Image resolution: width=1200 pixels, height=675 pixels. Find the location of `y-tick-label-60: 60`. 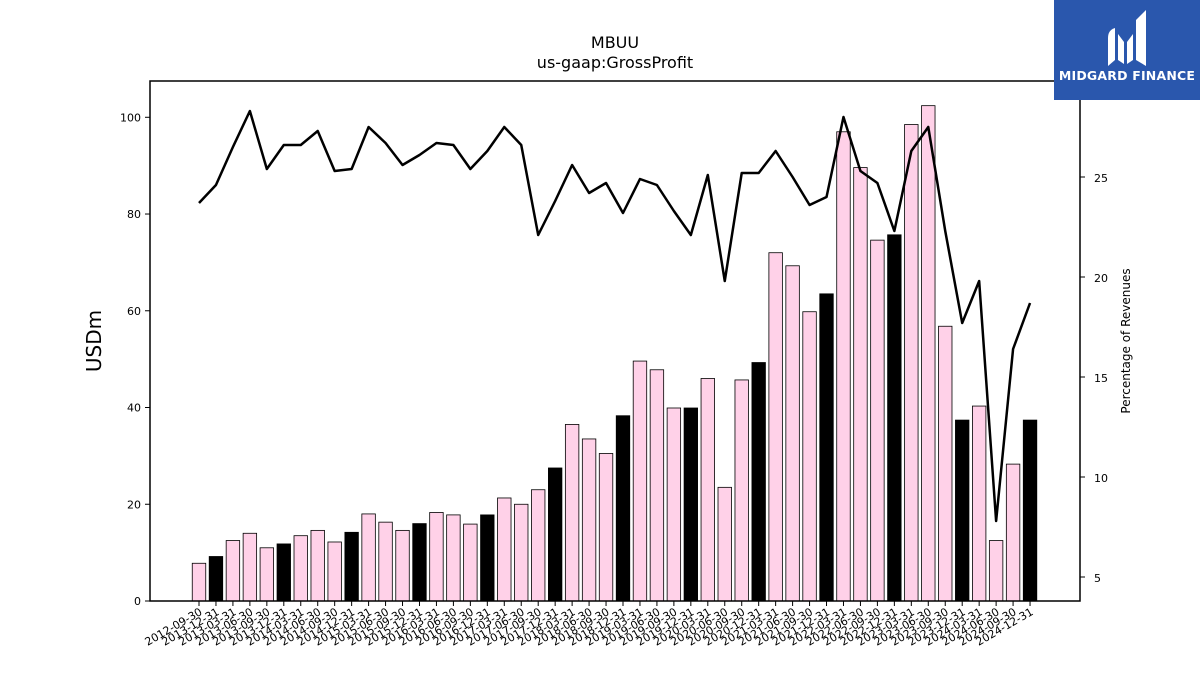

y-tick-label-60: 60 is located at coordinates (134, 311).